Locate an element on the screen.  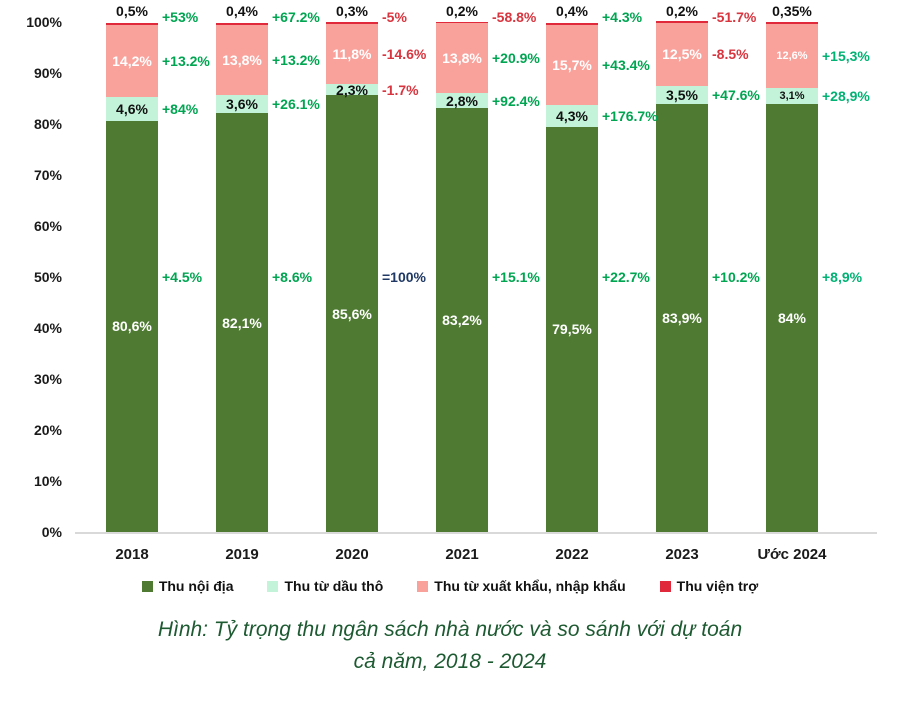
y-axis-tick-label: 30% is located at coordinates (47, 379).